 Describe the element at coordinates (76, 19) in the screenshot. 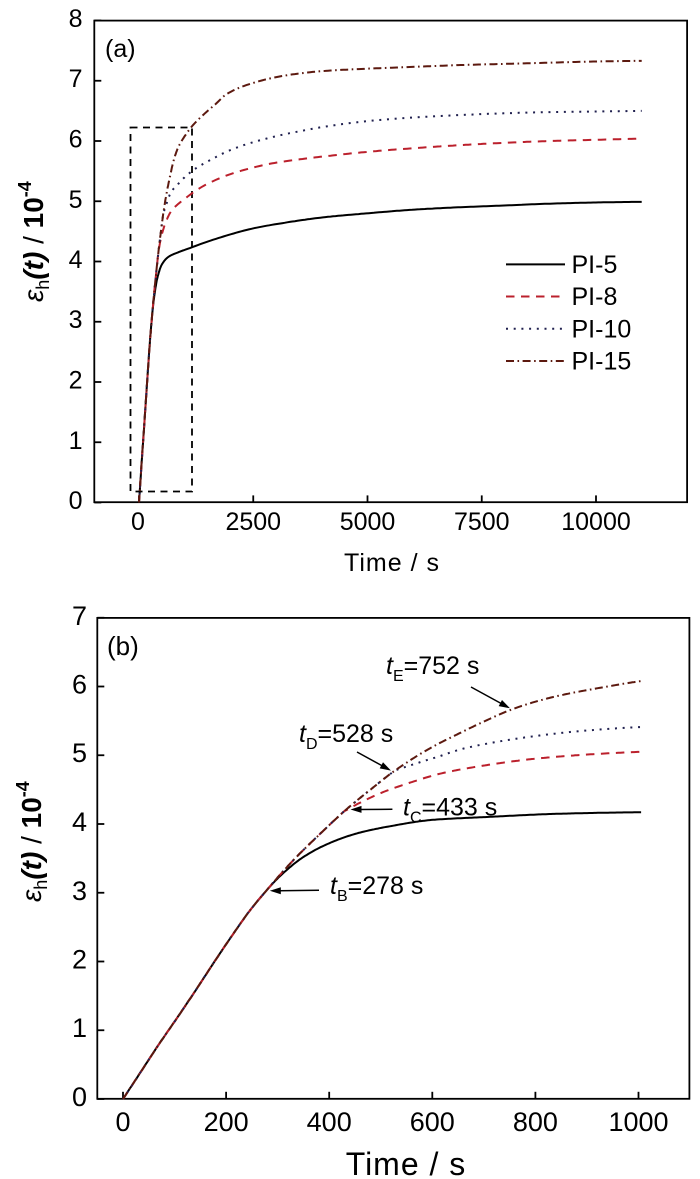

I see `svg-text: 8` at that location.